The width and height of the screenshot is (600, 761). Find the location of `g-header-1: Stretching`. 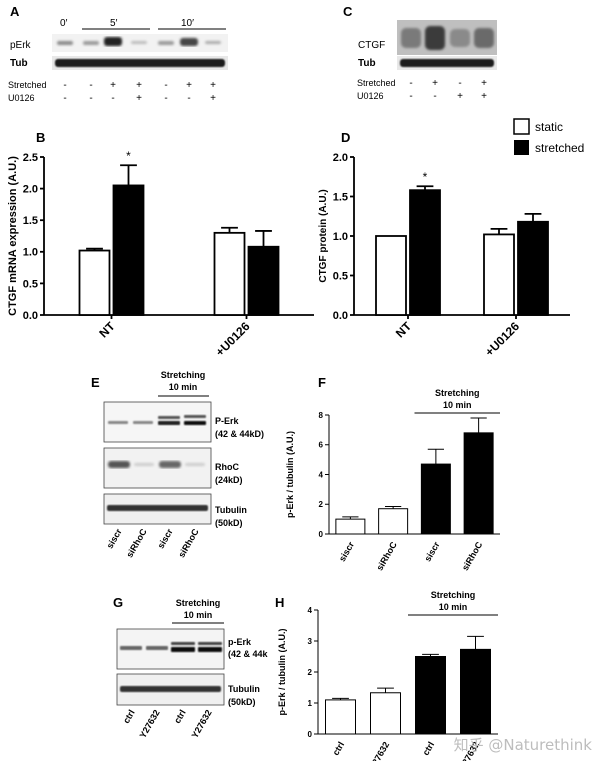

g-header-1: Stretching is located at coordinates (198, 603).